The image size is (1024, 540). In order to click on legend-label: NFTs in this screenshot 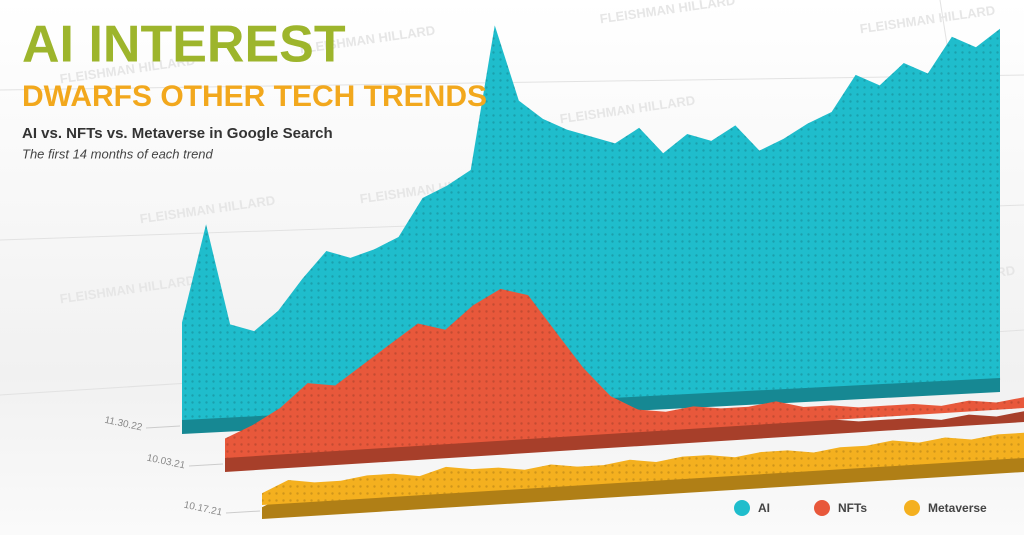, I will do `click(852, 508)`.